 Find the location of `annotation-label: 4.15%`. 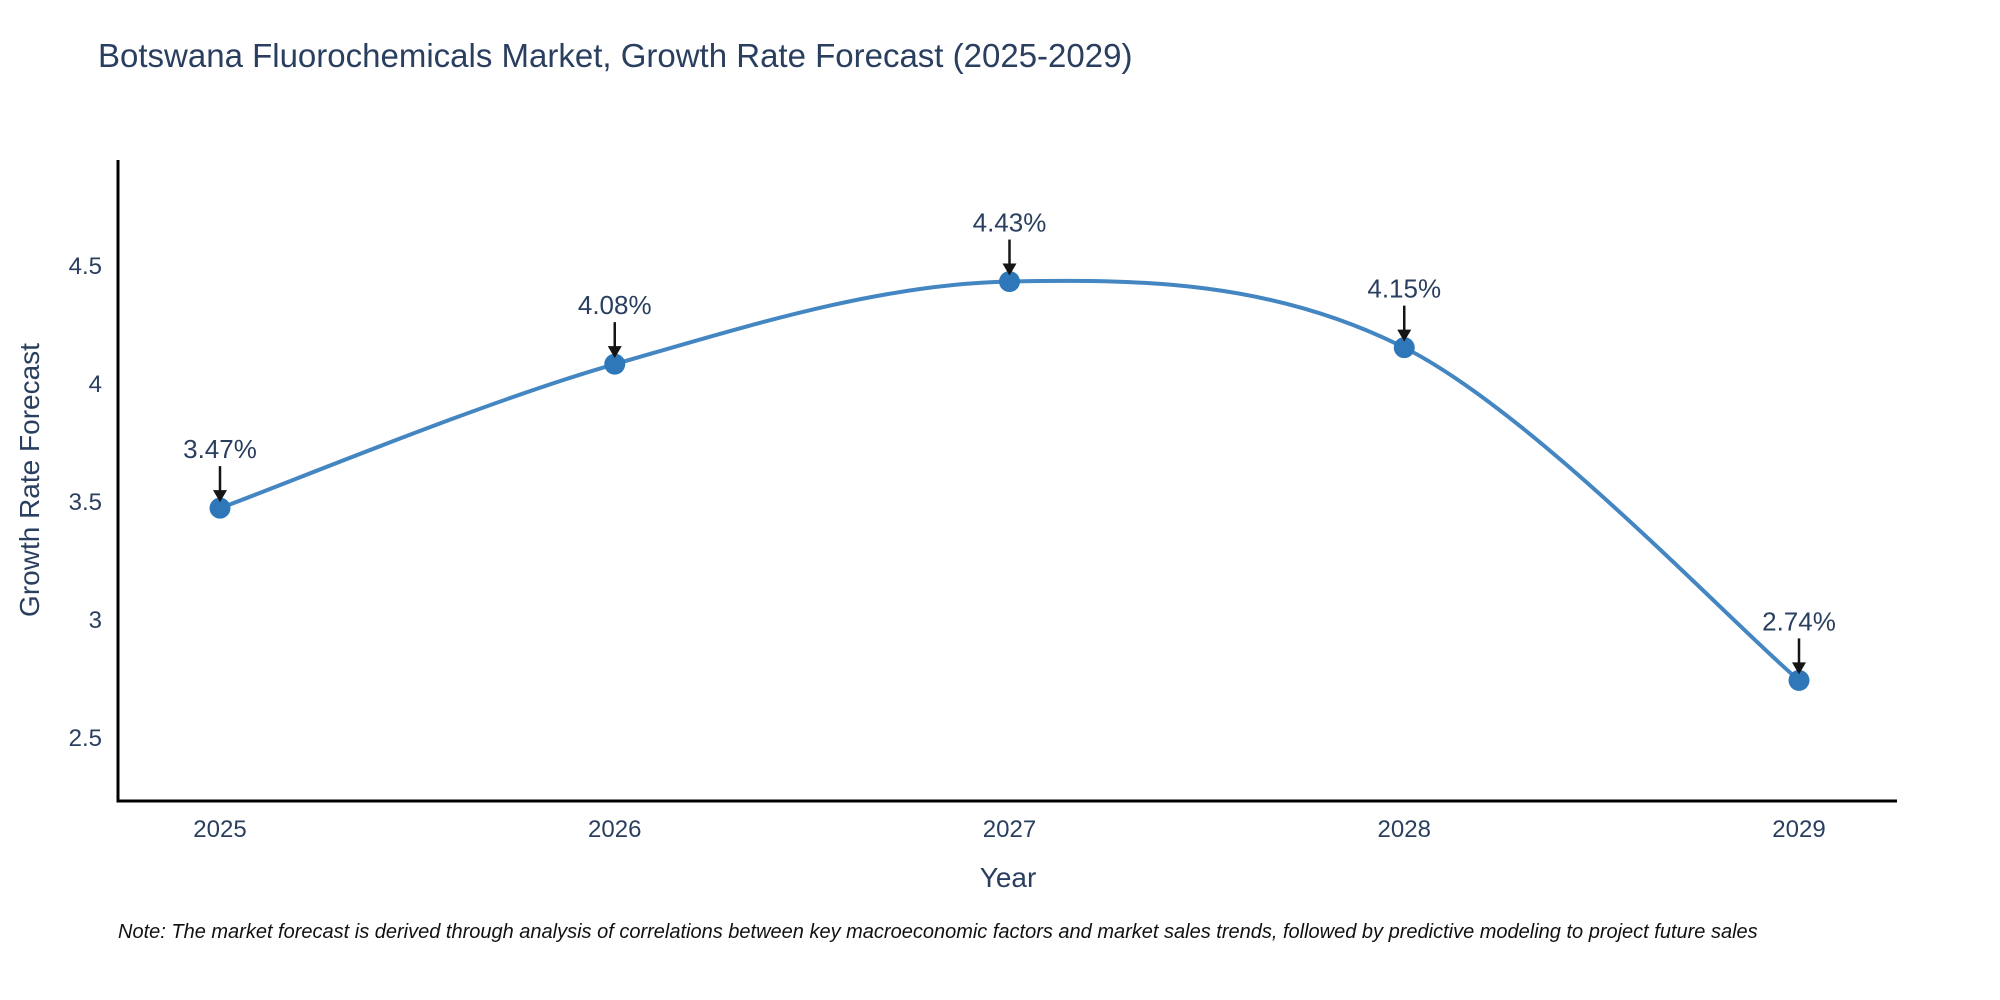

annotation-label: 4.15% is located at coordinates (1404, 289).